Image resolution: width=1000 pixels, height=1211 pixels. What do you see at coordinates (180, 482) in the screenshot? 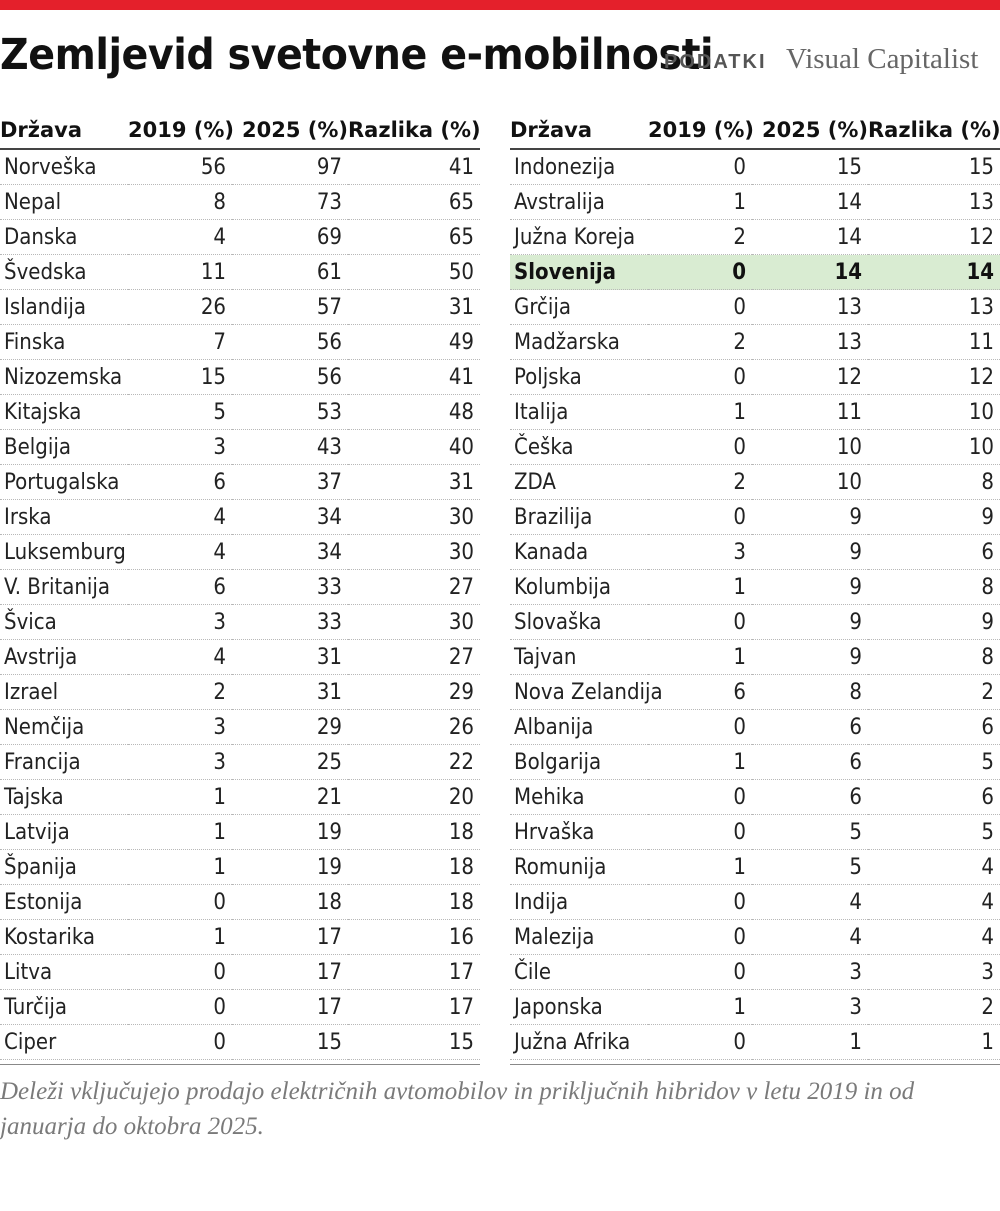
I see `value-2019-cell: 6` at bounding box center [180, 482].